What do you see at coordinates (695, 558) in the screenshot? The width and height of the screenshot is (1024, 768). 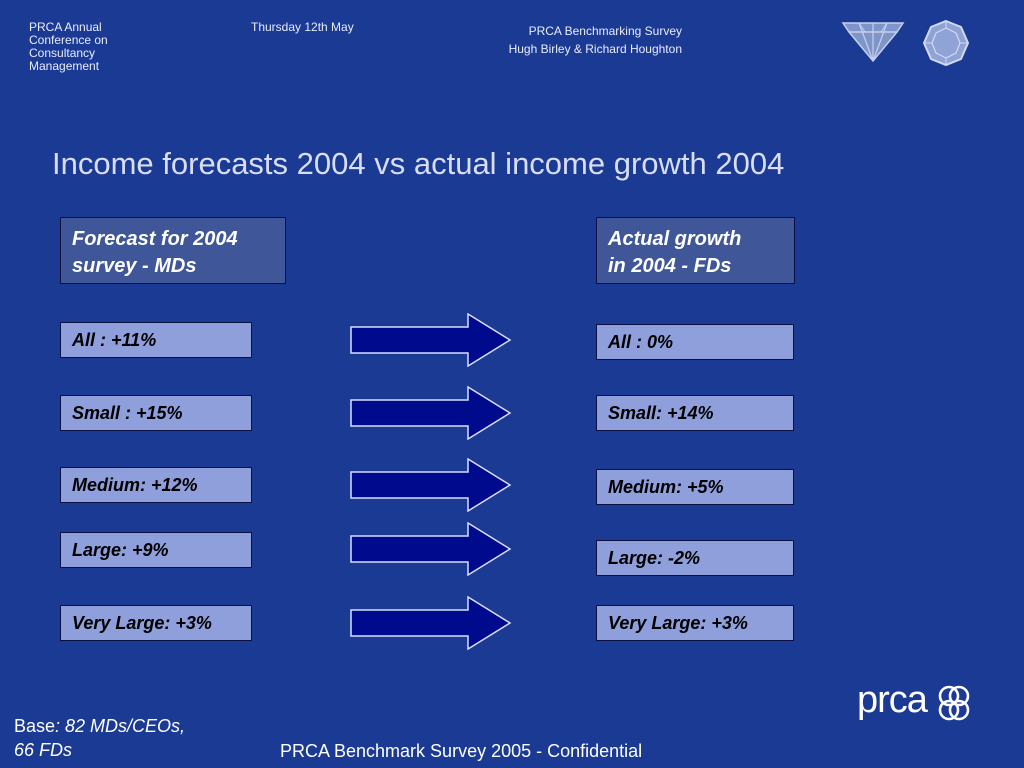 I see `actual-large: Large: -2%` at bounding box center [695, 558].